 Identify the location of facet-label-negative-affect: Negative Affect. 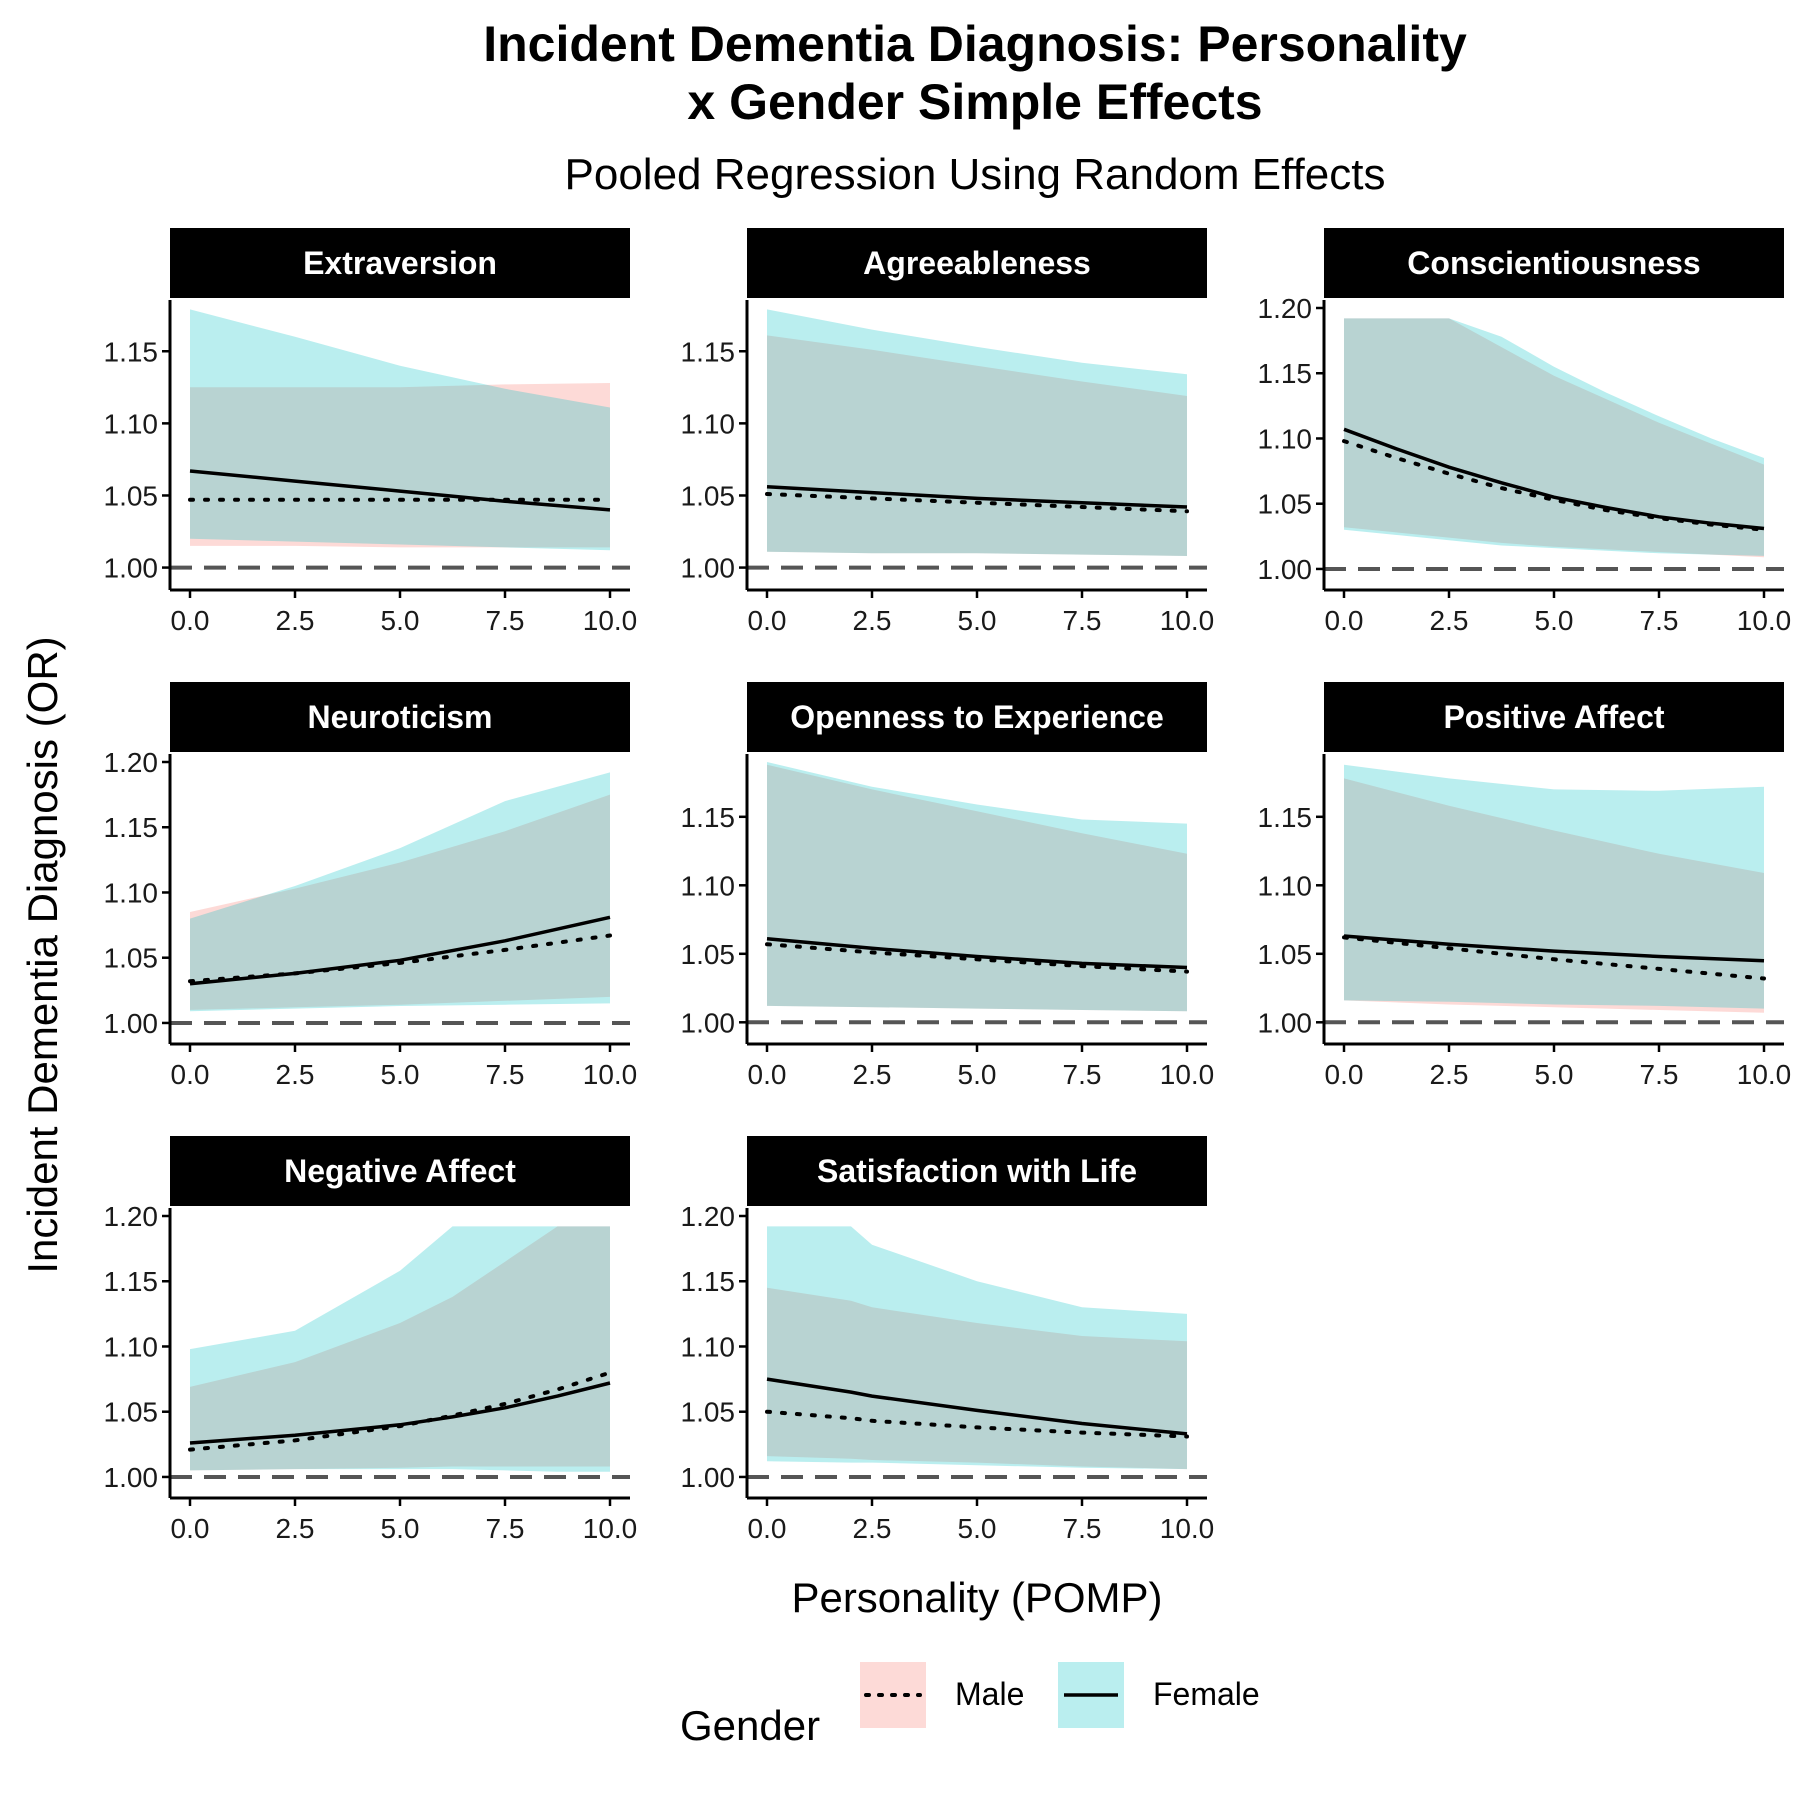
(400, 1171).